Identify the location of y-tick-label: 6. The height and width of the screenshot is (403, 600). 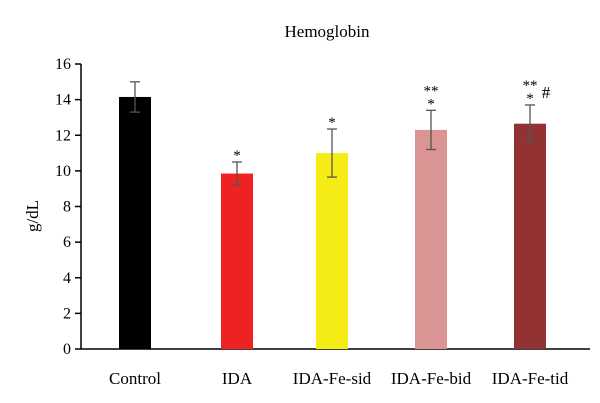
(67, 242).